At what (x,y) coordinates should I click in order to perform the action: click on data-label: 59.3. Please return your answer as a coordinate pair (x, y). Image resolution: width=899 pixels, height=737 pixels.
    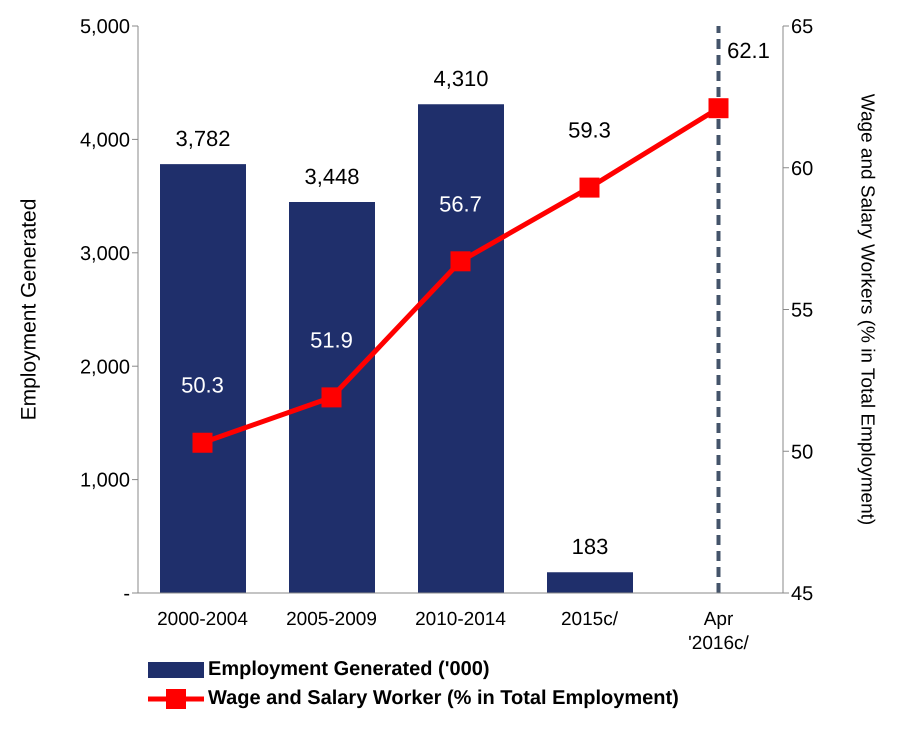
    Looking at the image, I should click on (589, 130).